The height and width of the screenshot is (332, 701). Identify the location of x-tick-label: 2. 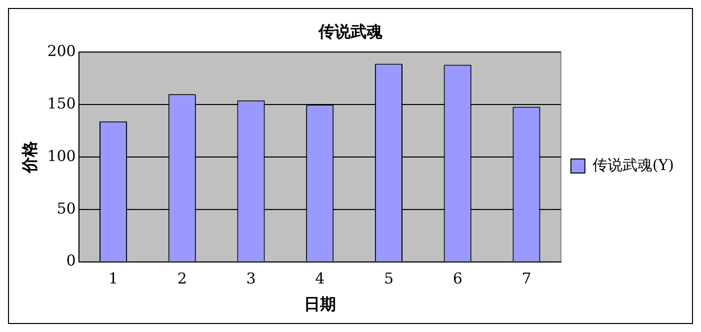
(182, 279).